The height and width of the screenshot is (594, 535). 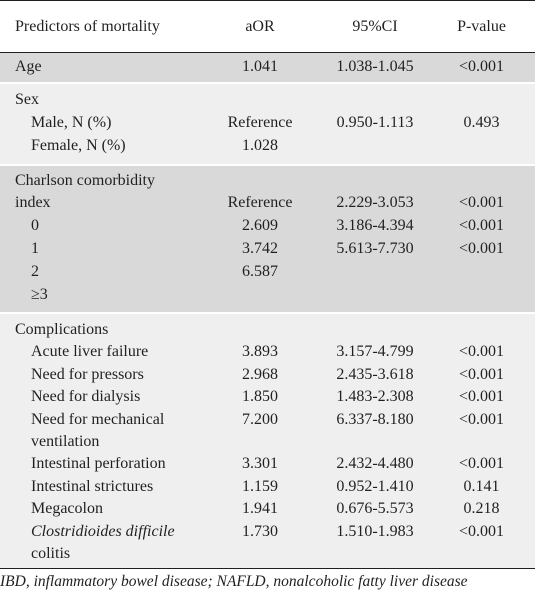 What do you see at coordinates (481, 508) in the screenshot?
I see `megacolon-p: 0.218` at bounding box center [481, 508].